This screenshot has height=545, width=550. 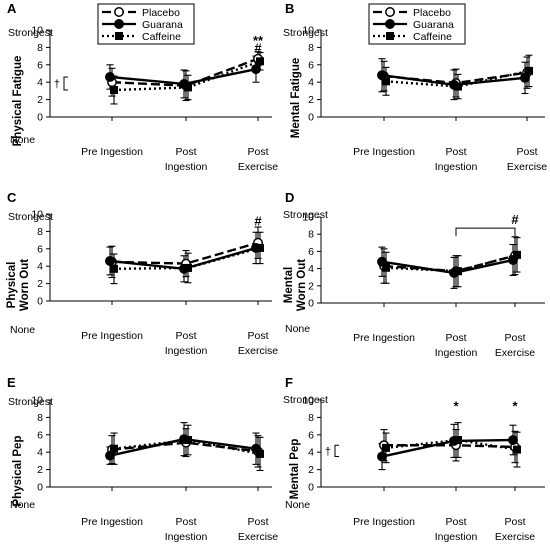 I want to click on y-axis-label: Mental Fatigue, so click(x=296, y=98).